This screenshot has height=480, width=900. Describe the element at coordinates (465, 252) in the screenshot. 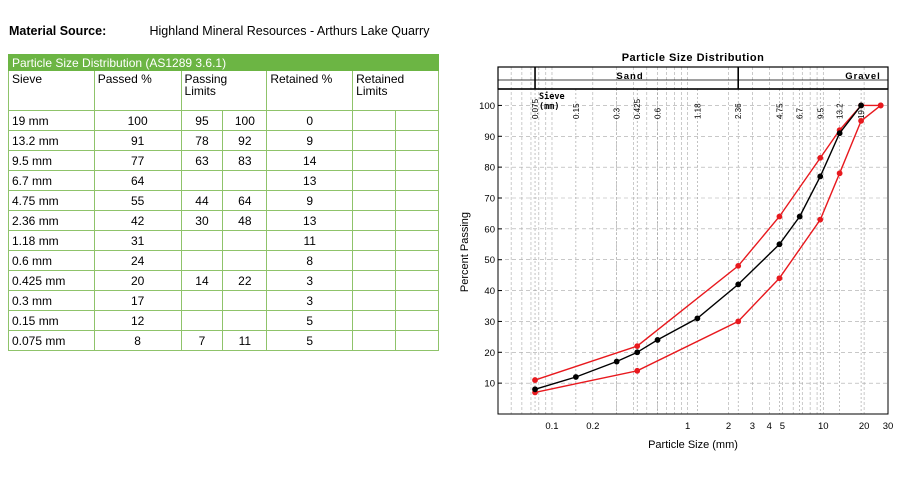

I see `y-axis-label: Percent Passing` at that location.